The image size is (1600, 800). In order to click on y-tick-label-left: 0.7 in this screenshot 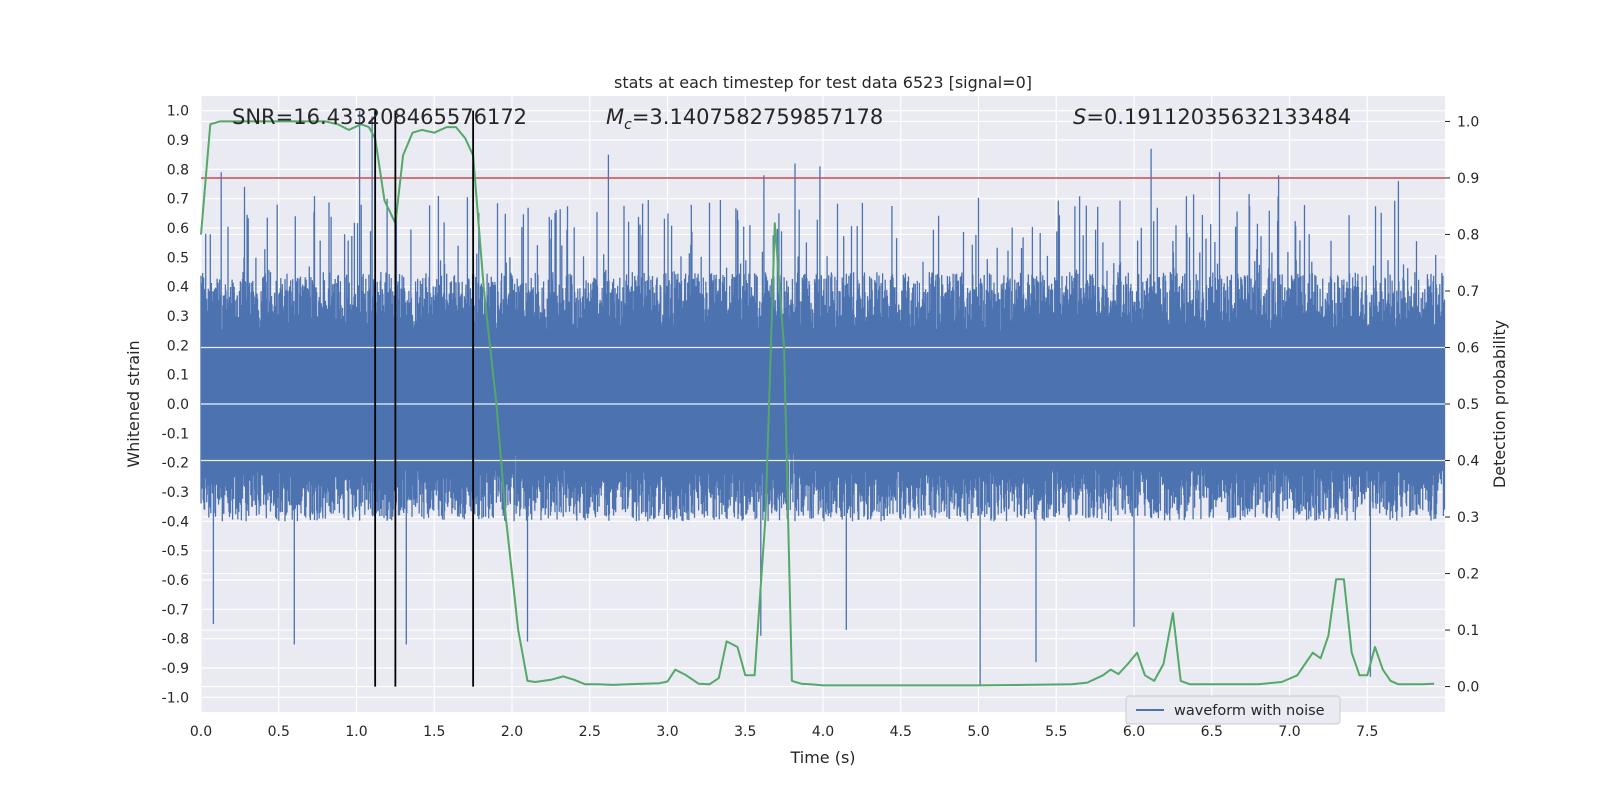, I will do `click(178, 200)`.